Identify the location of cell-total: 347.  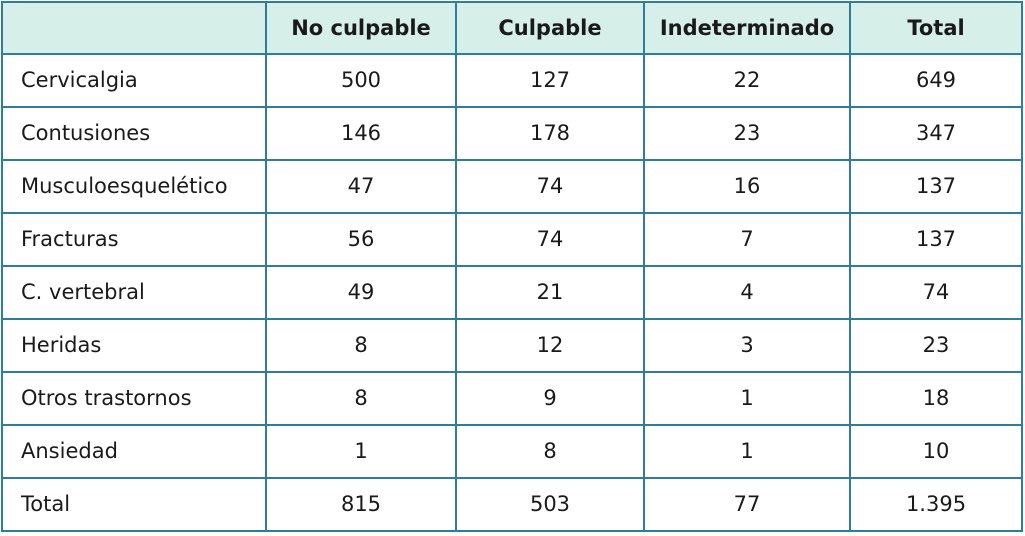
(936, 133).